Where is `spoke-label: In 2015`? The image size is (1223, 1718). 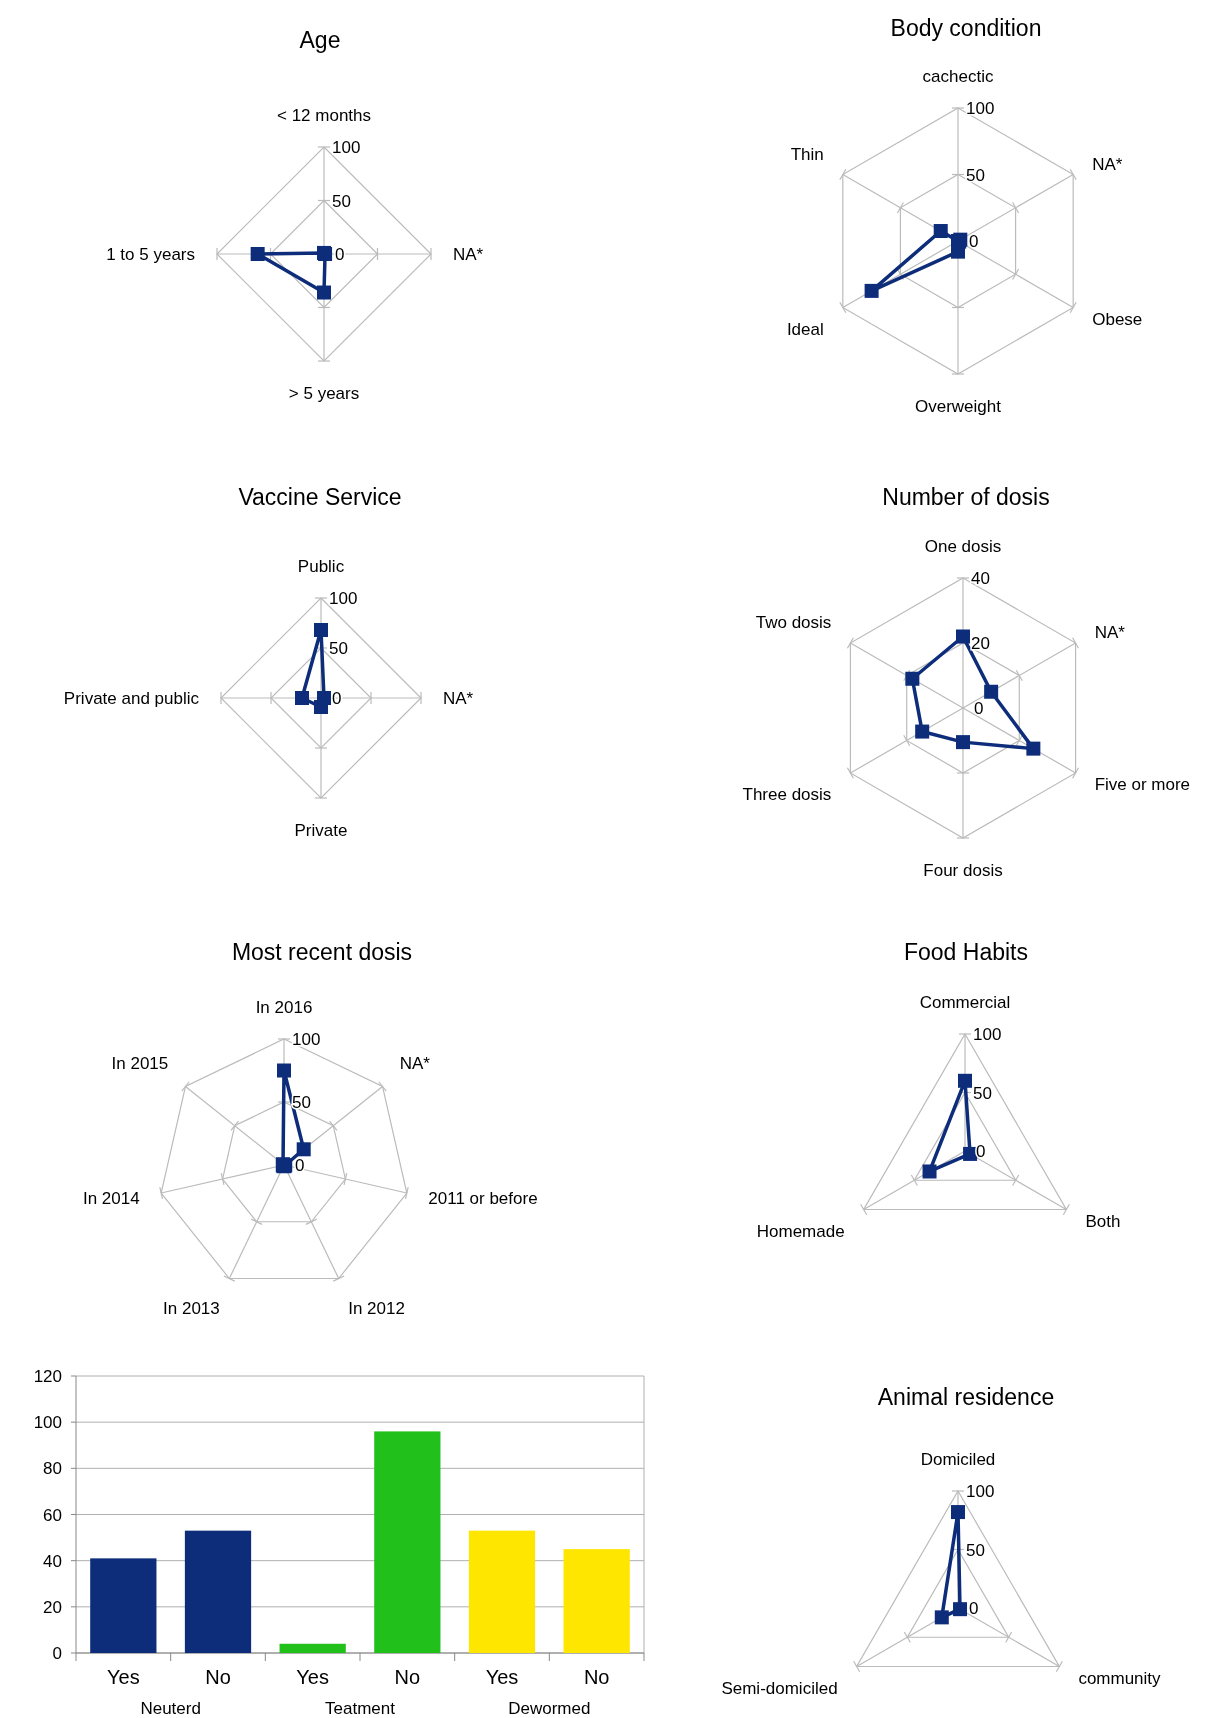 spoke-label: In 2015 is located at coordinates (140, 1063).